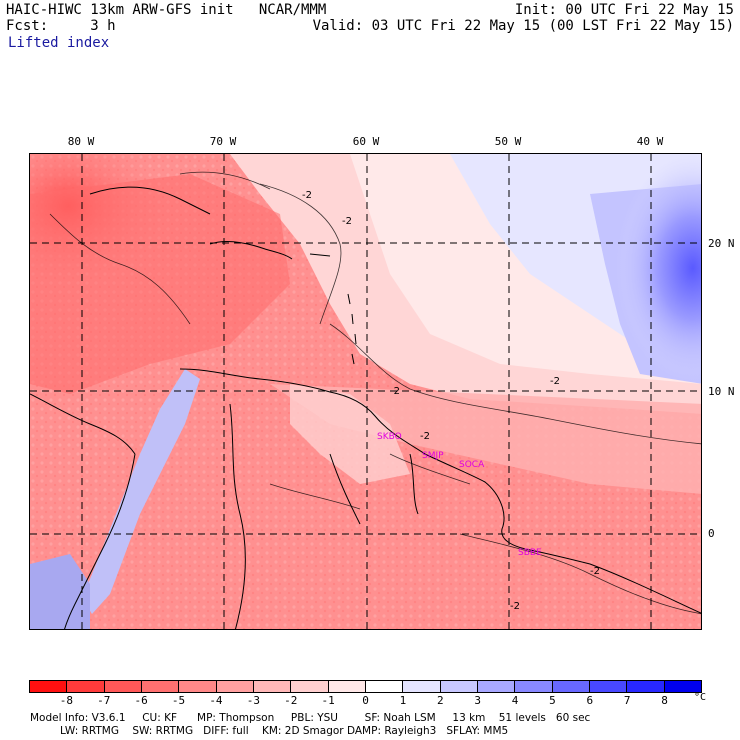  What do you see at coordinates (389, 437) in the screenshot?
I see `station-skbo: SKBO` at bounding box center [389, 437].